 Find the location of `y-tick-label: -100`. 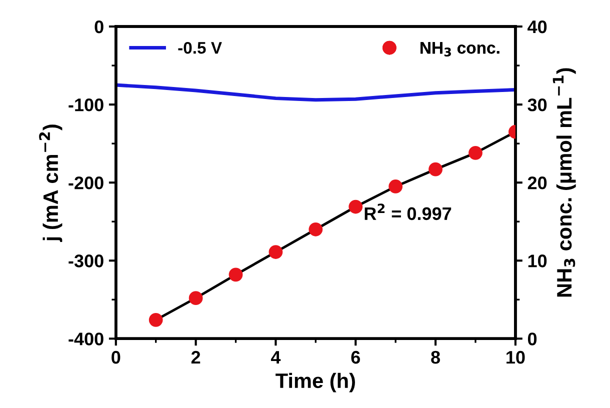

y-tick-label: -100 is located at coordinates (86, 105).